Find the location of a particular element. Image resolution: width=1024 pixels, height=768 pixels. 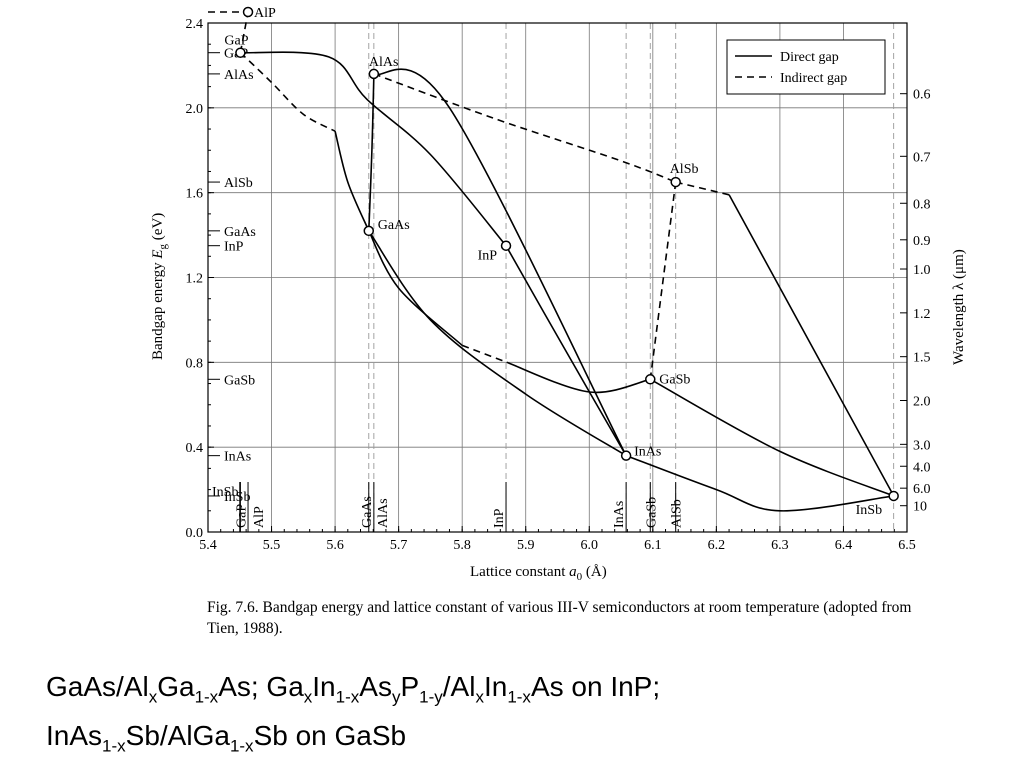

subtitle-text: InAs is located at coordinates (74, 735).